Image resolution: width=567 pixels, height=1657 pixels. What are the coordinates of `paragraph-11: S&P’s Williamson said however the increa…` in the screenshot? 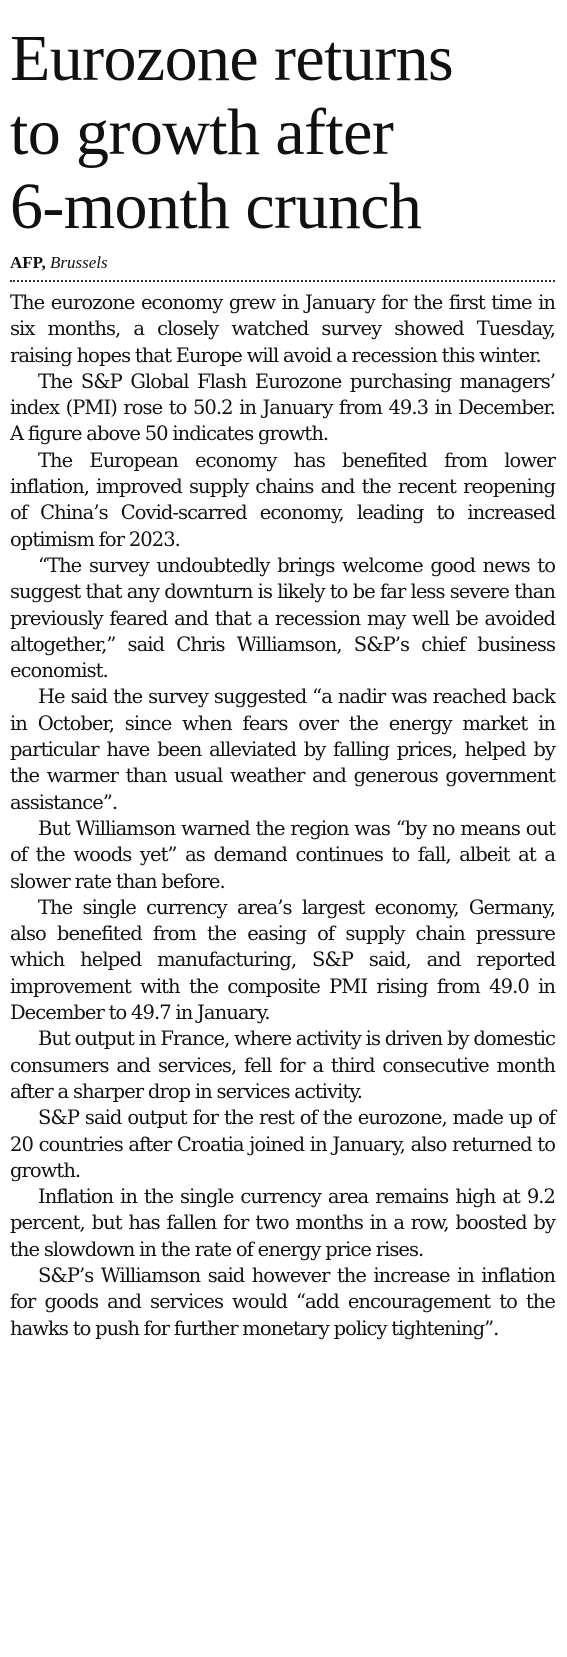 It's located at (283, 1301).